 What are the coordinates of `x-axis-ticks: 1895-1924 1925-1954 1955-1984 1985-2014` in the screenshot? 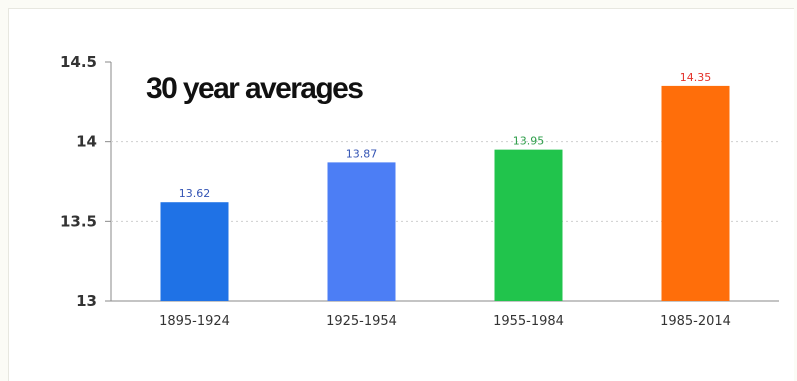 It's located at (445, 321).